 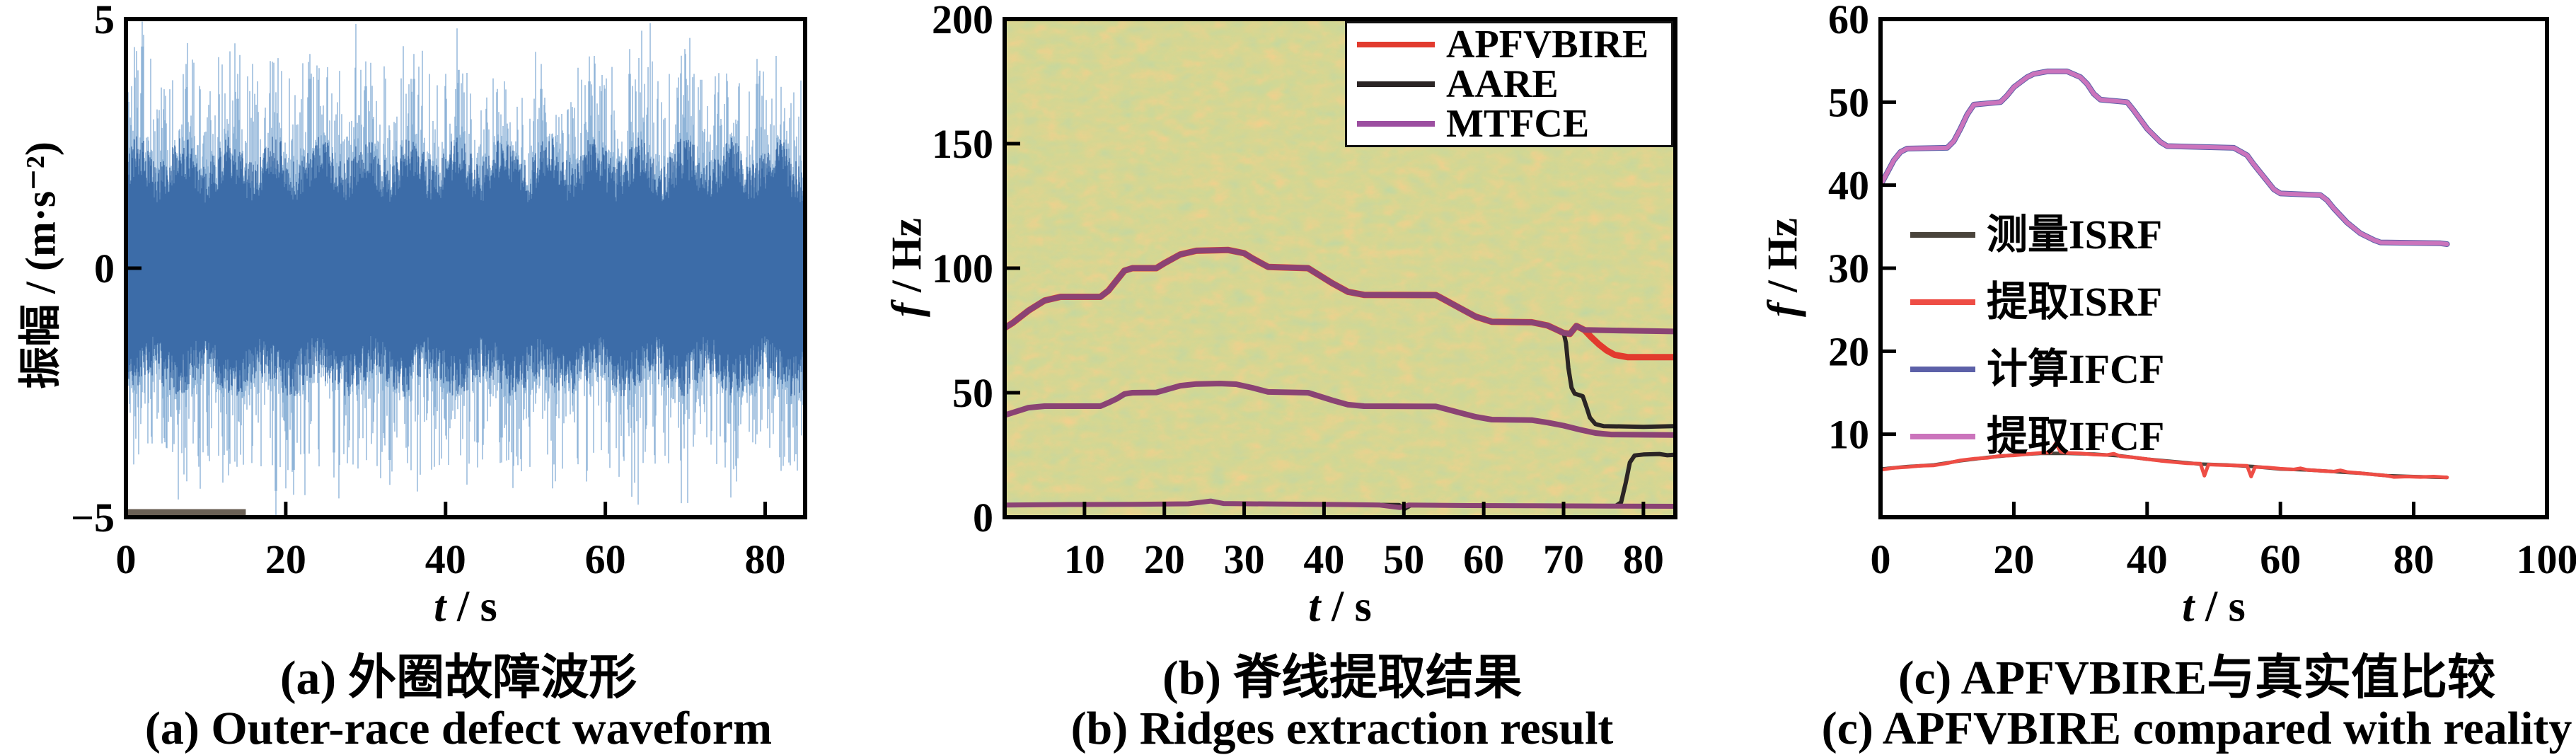 I want to click on x-axis-label-c: t / s, so click(x=2214, y=607).